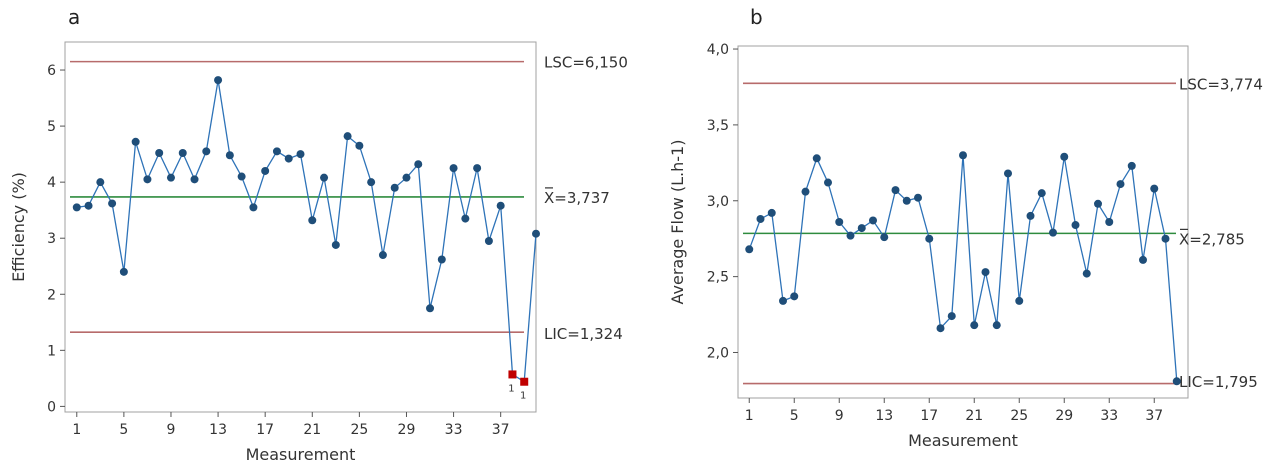 The height and width of the screenshot is (467, 1281). I want to click on x-tick-label: 25, so click(1019, 416).